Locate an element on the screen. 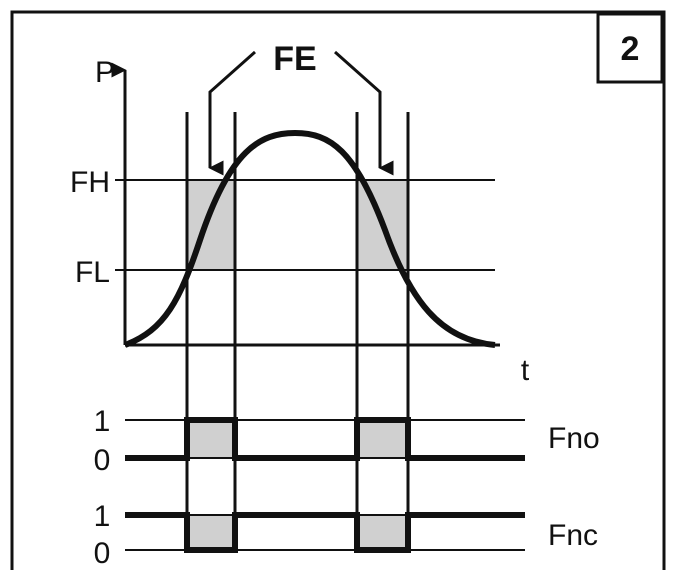 Image resolution: width=676 pixels, height=575 pixels. fe-arrow-left is located at coordinates (232, 113).